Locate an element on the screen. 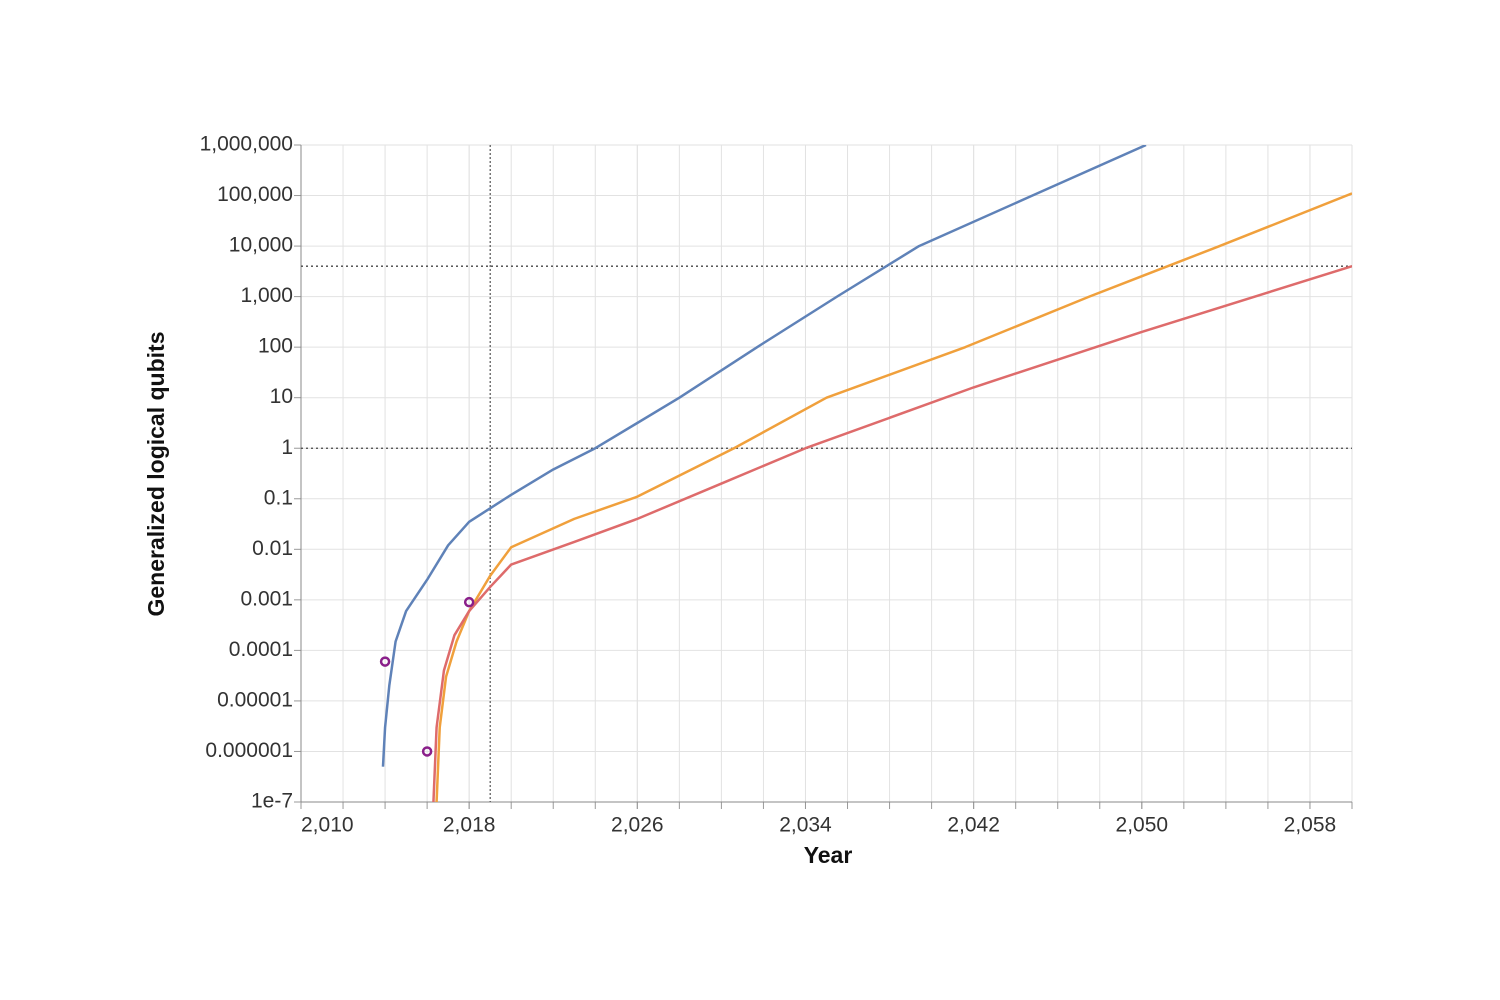 This screenshot has height=1000, width=1500. y-tick-label: 10,000 is located at coordinates (261, 245).